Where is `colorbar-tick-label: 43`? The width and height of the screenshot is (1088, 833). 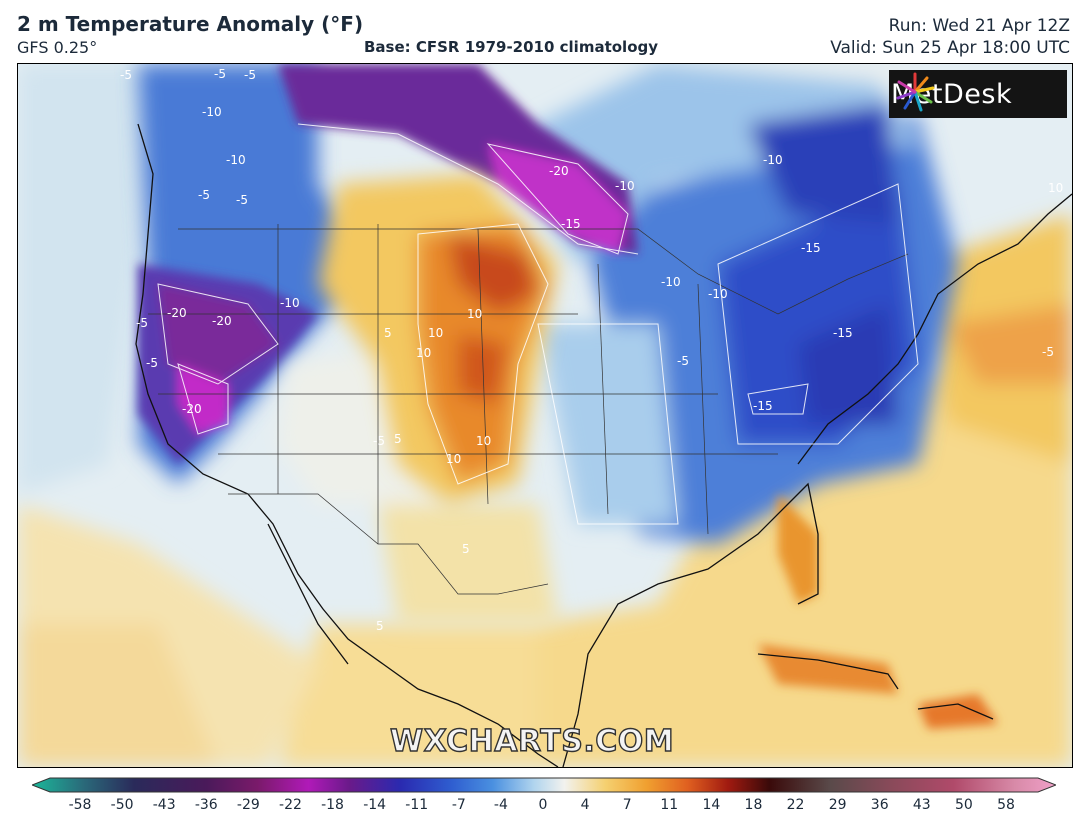 colorbar-tick-label: 43 is located at coordinates (921, 805).